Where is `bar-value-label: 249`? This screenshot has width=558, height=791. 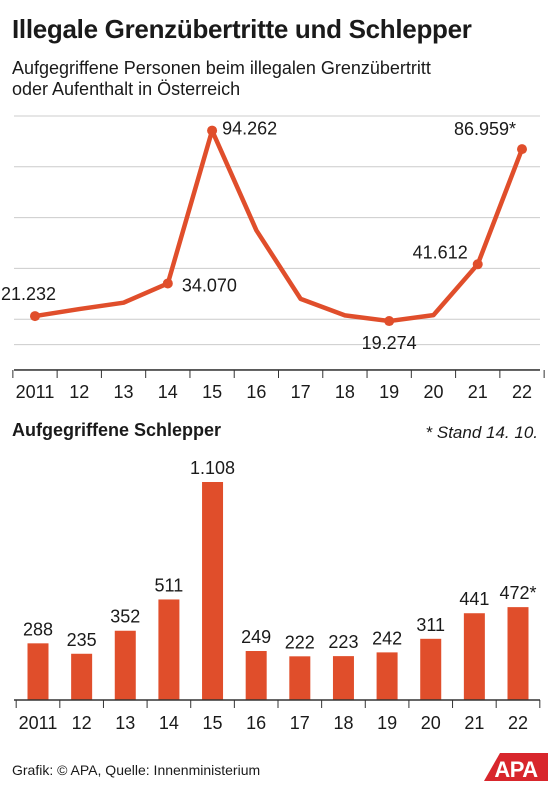
bar-value-label: 249 is located at coordinates (256, 637).